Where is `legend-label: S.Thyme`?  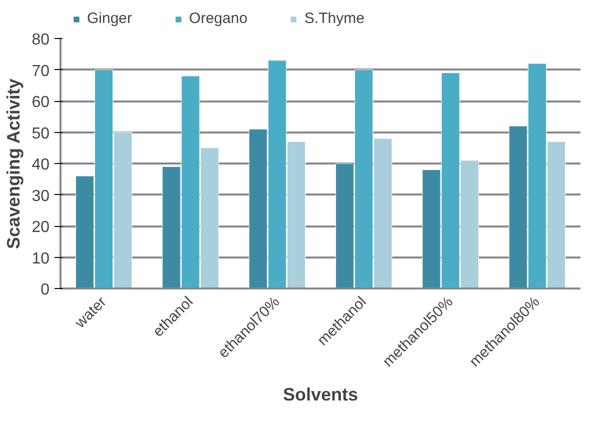 legend-label: S.Thyme is located at coordinates (334, 18).